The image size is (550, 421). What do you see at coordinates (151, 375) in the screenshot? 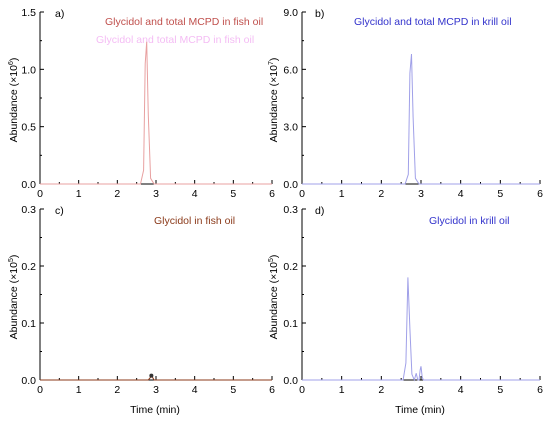
I see `data-marker` at bounding box center [151, 375].